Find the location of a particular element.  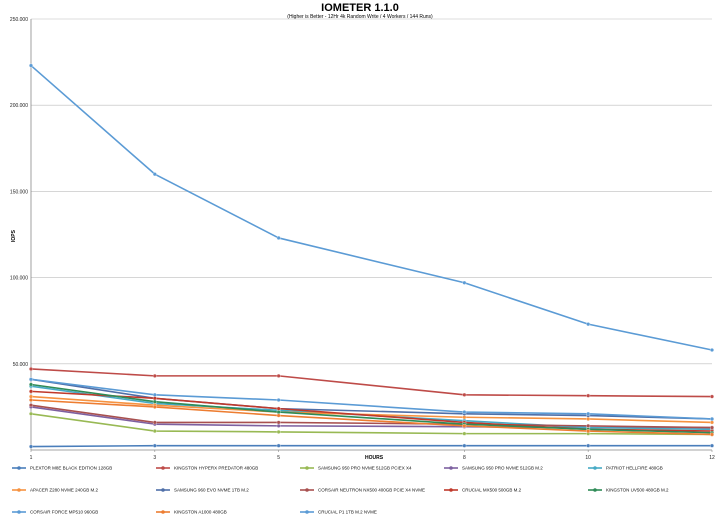

legend-label: PLEXTOR M8E BLACK EDITION 128GB is located at coordinates (71, 468).